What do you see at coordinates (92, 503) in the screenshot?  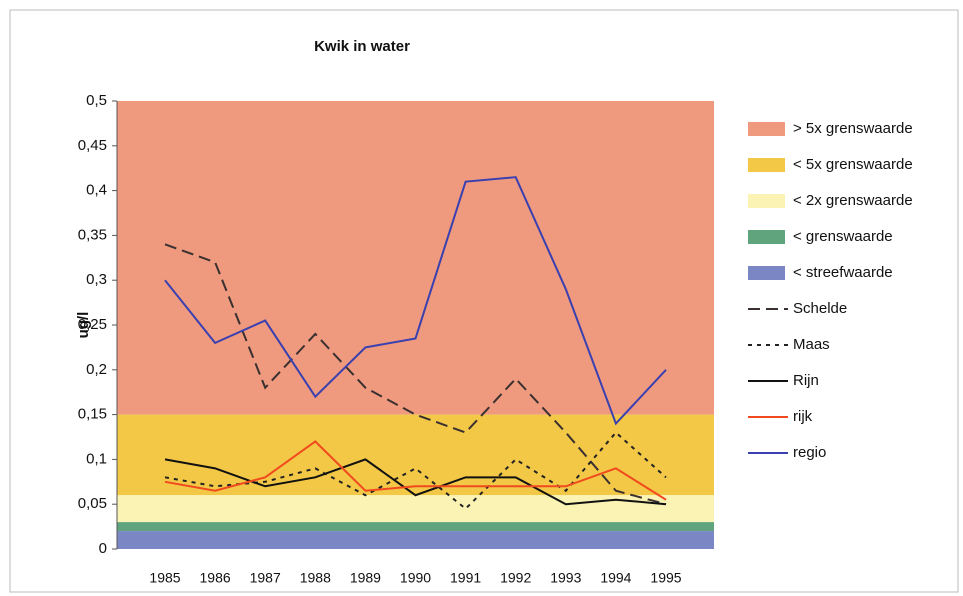 I see `y-tick-label: 0,05` at bounding box center [92, 503].